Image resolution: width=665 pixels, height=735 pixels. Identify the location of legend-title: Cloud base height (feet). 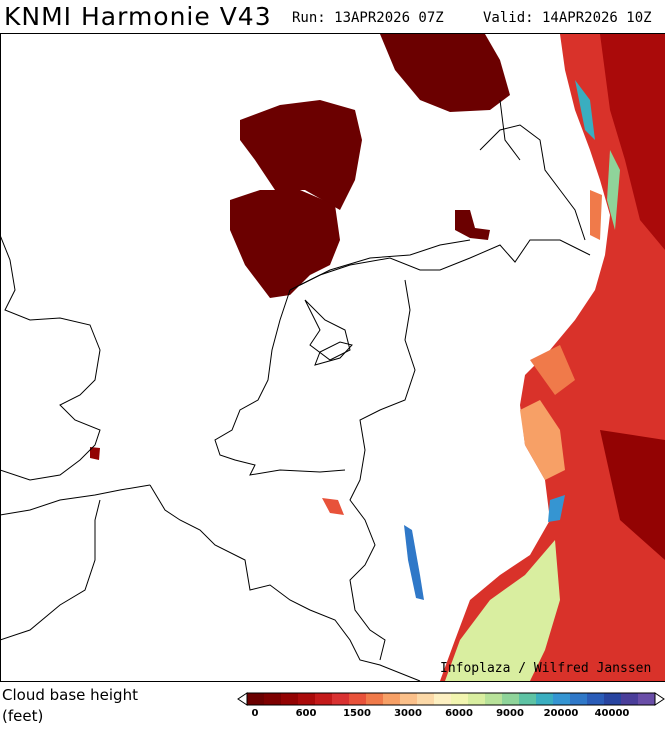
(70, 706).